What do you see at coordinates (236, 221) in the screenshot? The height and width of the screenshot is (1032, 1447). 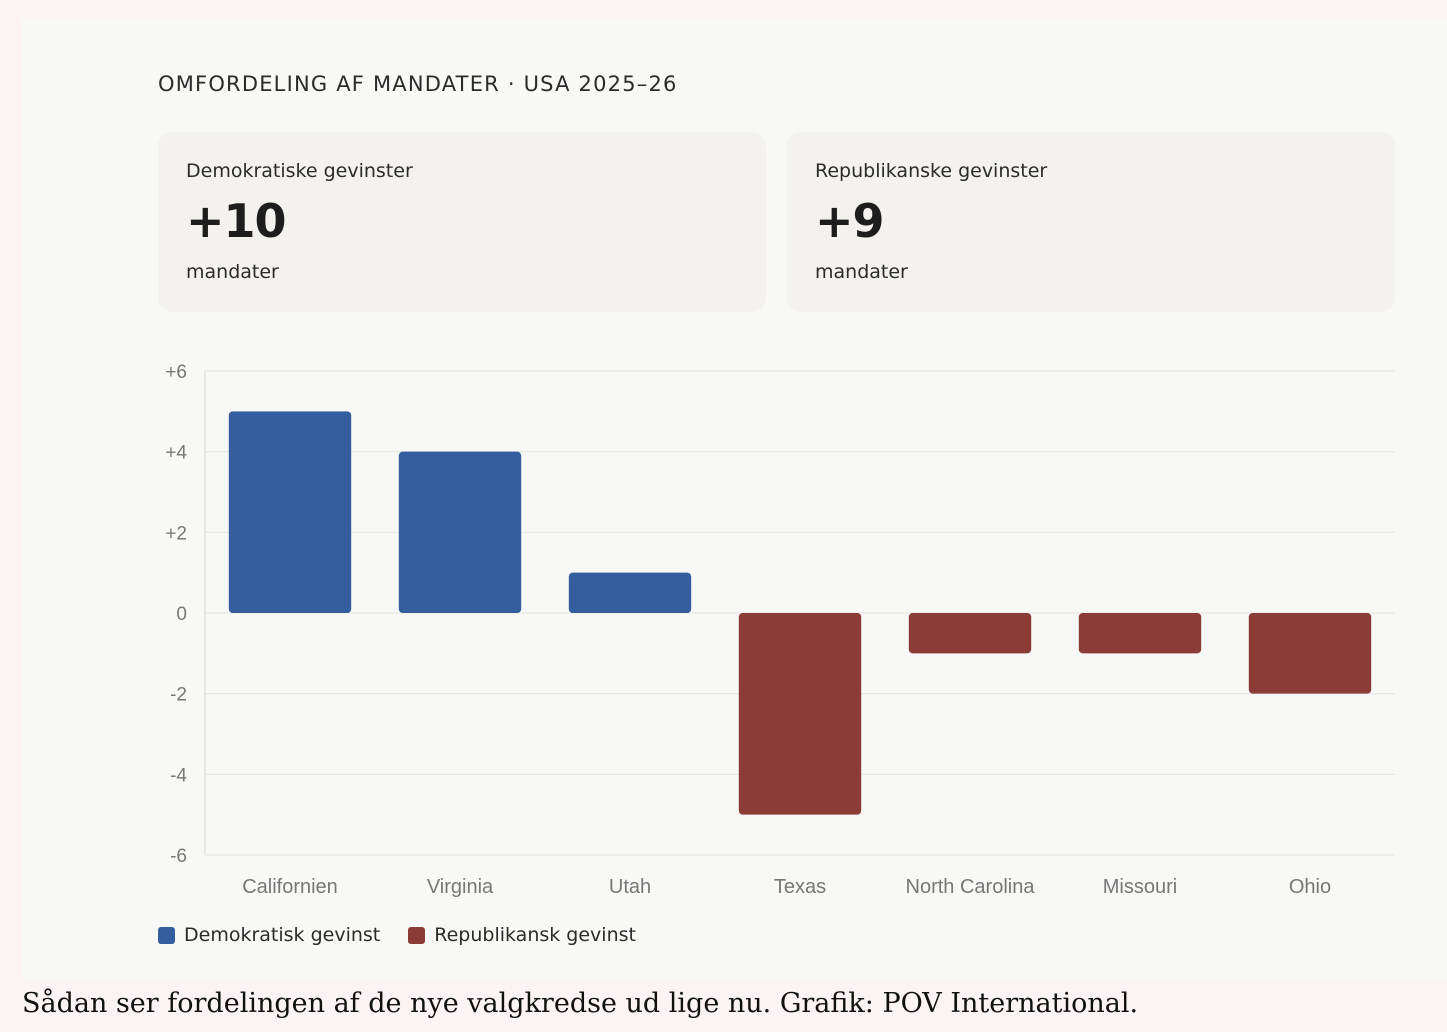 I see `stat-value-democratic: +10` at bounding box center [236, 221].